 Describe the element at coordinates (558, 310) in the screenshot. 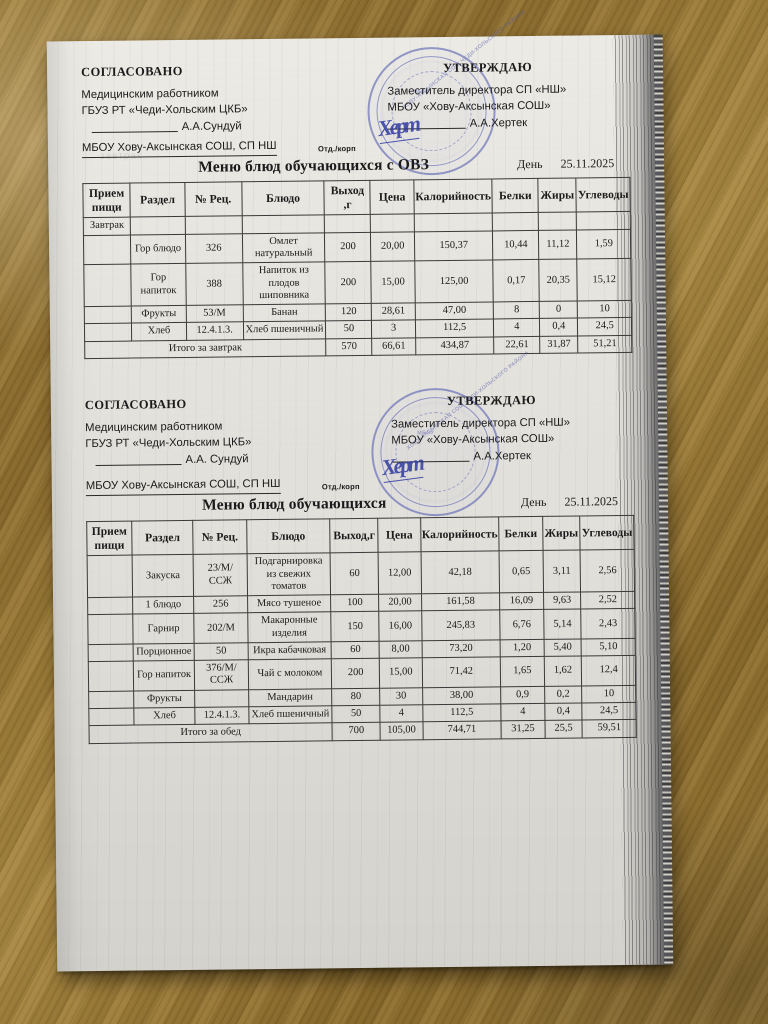

I see `cell-fat: 0` at that location.